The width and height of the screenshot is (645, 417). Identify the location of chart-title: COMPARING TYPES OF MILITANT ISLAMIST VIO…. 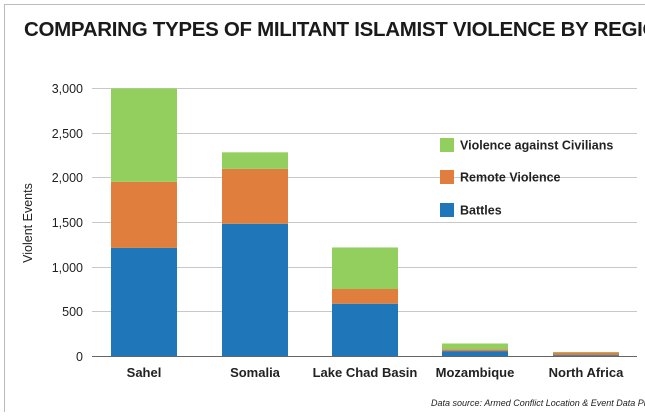
(334, 29).